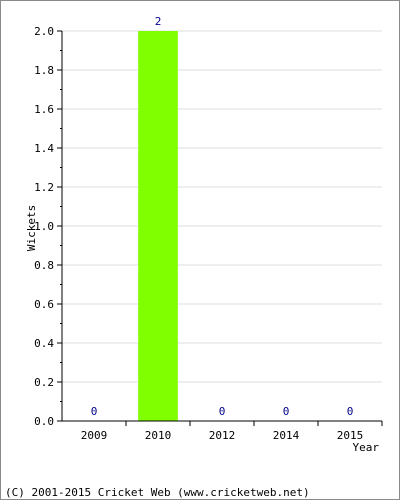 Image resolution: width=400 pixels, height=501 pixels. I want to click on bar, so click(158, 226).